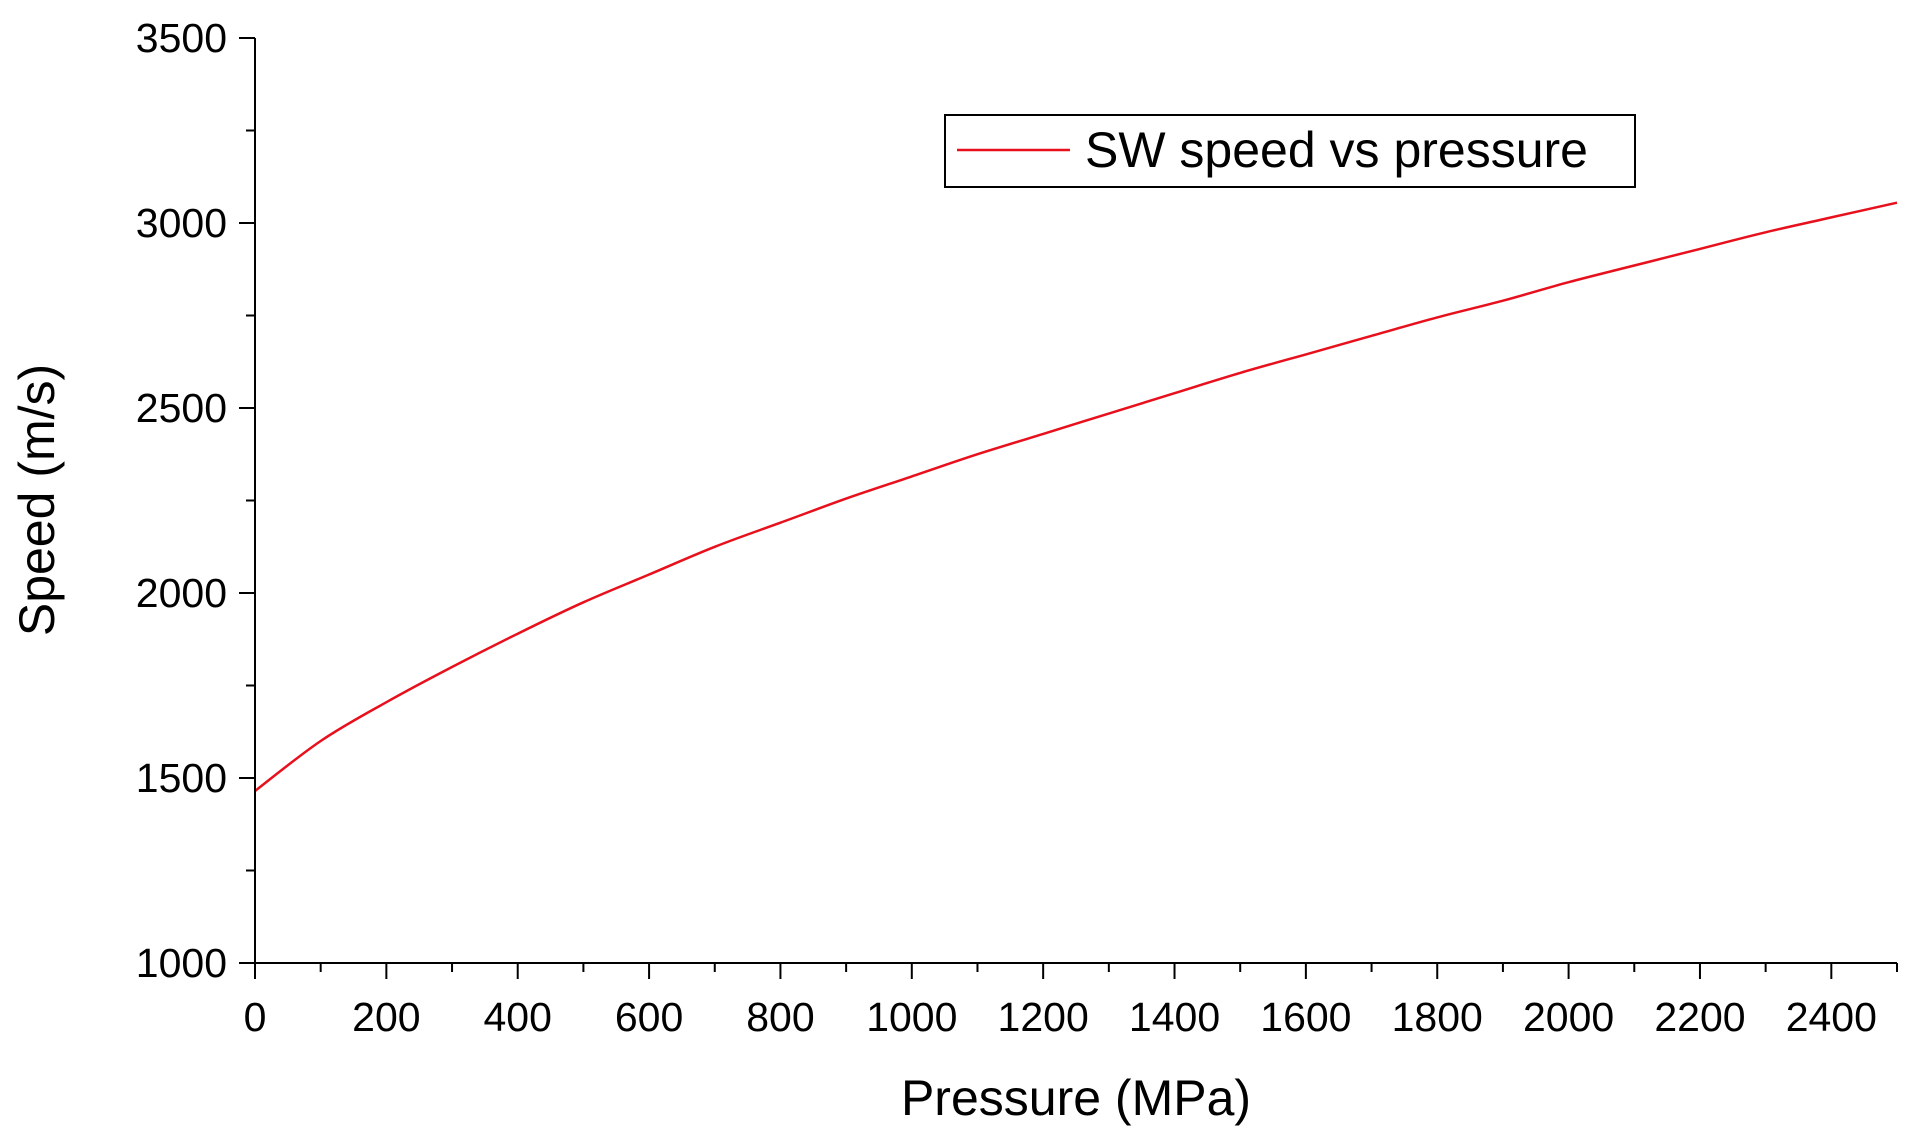 The width and height of the screenshot is (1905, 1141). Describe the element at coordinates (649, 1017) in the screenshot. I see `x-tick-label: 600` at that location.